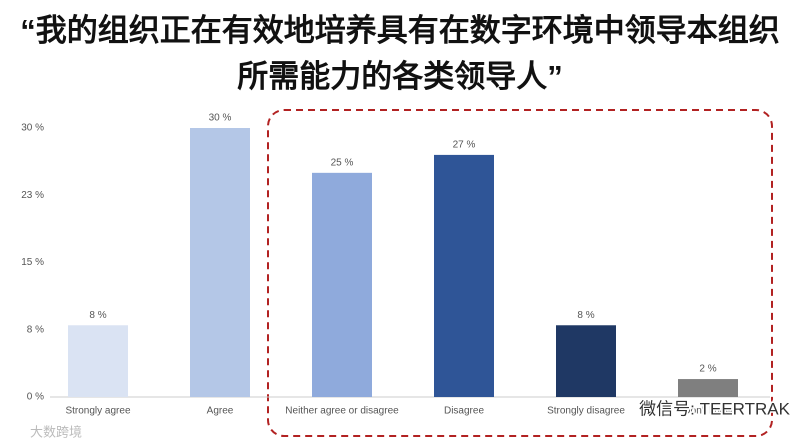 This screenshot has width=800, height=443. Describe the element at coordinates (464, 145) in the screenshot. I see `value-label: 27 %` at that location.